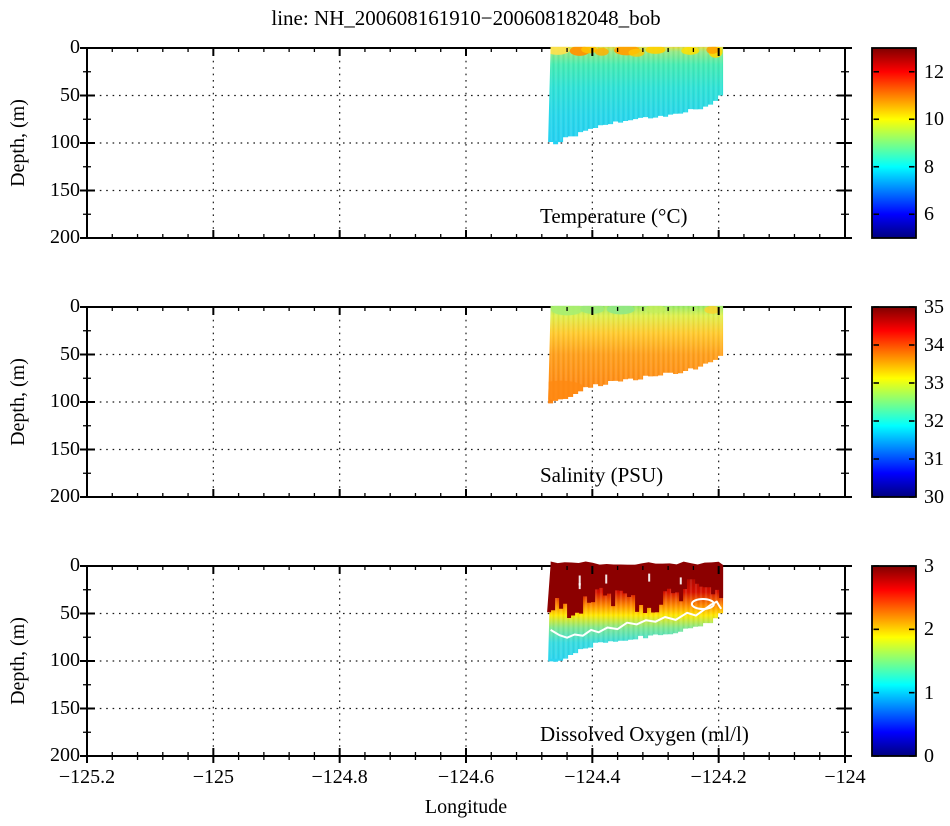  Describe the element at coordinates (636, 619) in the screenshot. I see `oxygen-contour-line` at that location.